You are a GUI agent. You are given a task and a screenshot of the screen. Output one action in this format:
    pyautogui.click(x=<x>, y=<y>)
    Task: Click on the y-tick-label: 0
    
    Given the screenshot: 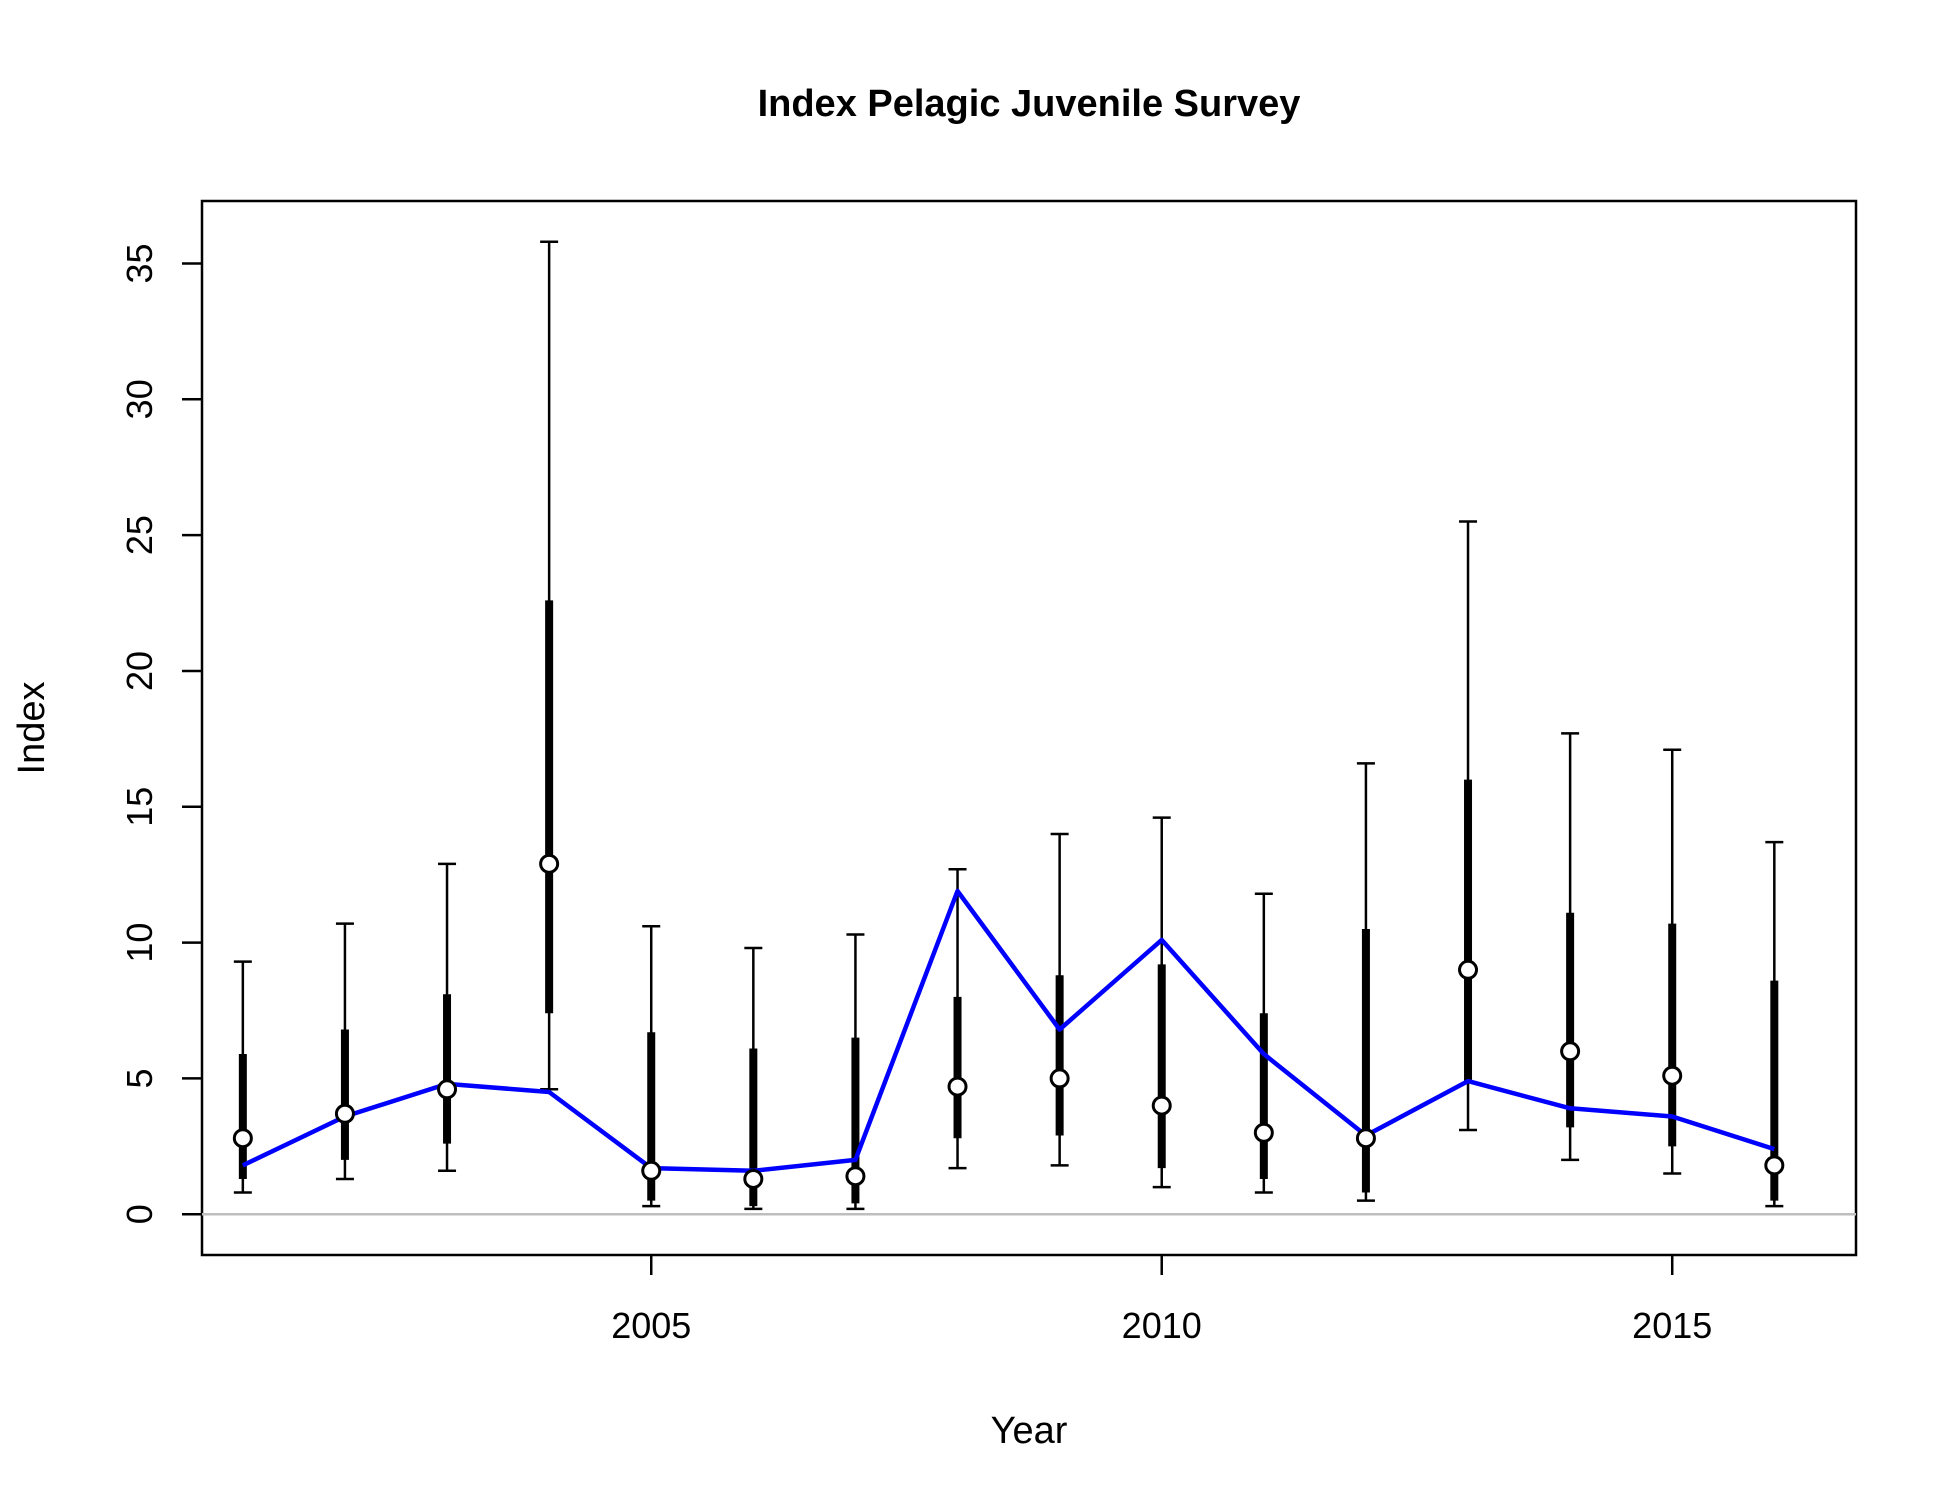 What is the action you would take?
    pyautogui.click(x=139, y=1214)
    